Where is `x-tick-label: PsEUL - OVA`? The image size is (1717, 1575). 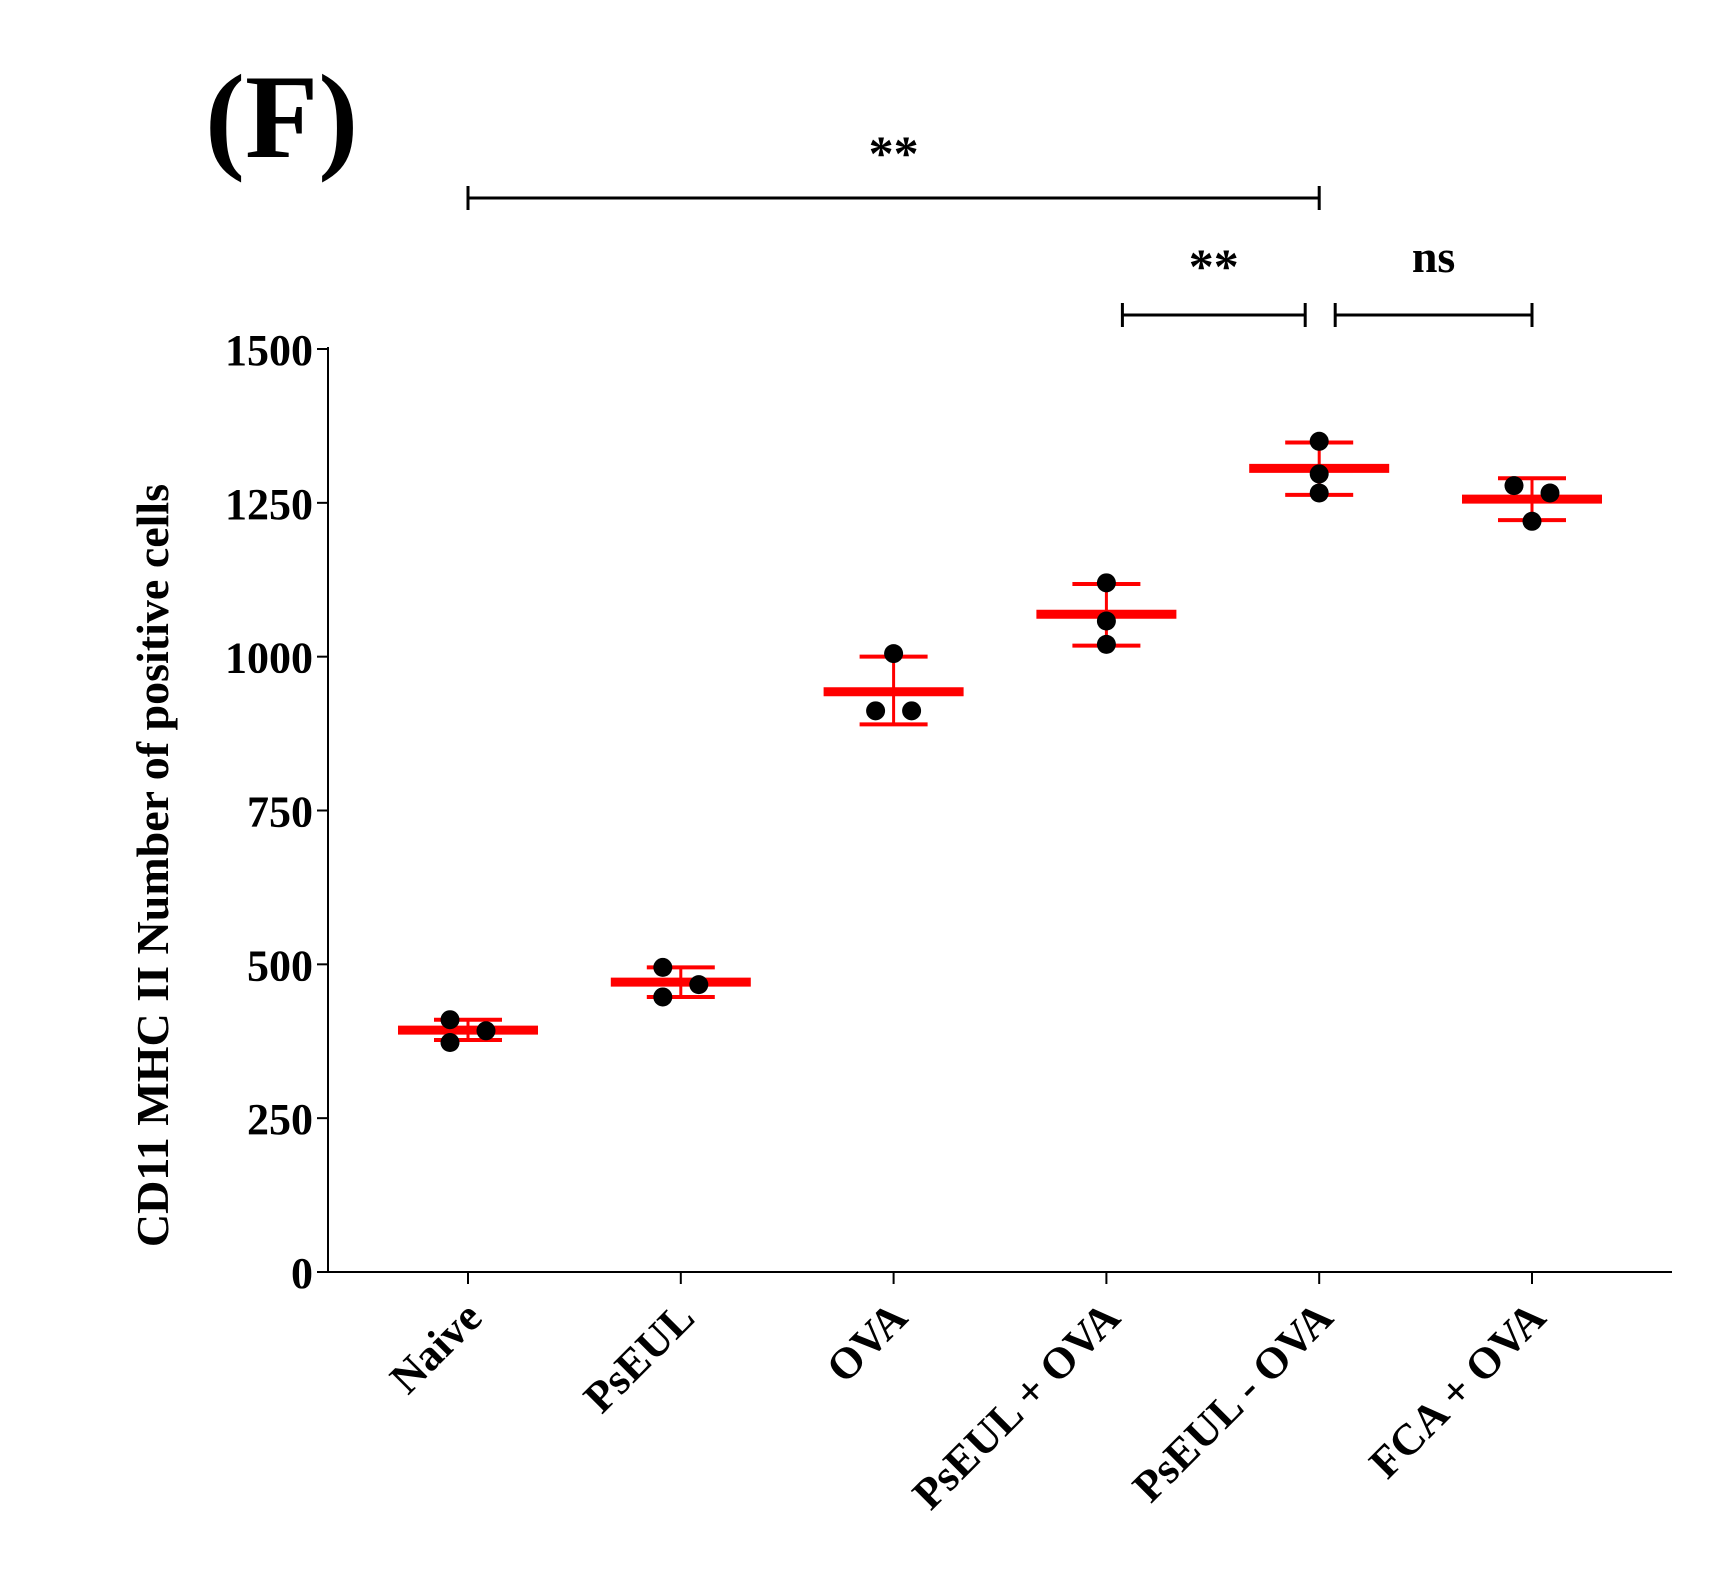 x-tick-label: PsEUL - OVA is located at coordinates (1232, 1401).